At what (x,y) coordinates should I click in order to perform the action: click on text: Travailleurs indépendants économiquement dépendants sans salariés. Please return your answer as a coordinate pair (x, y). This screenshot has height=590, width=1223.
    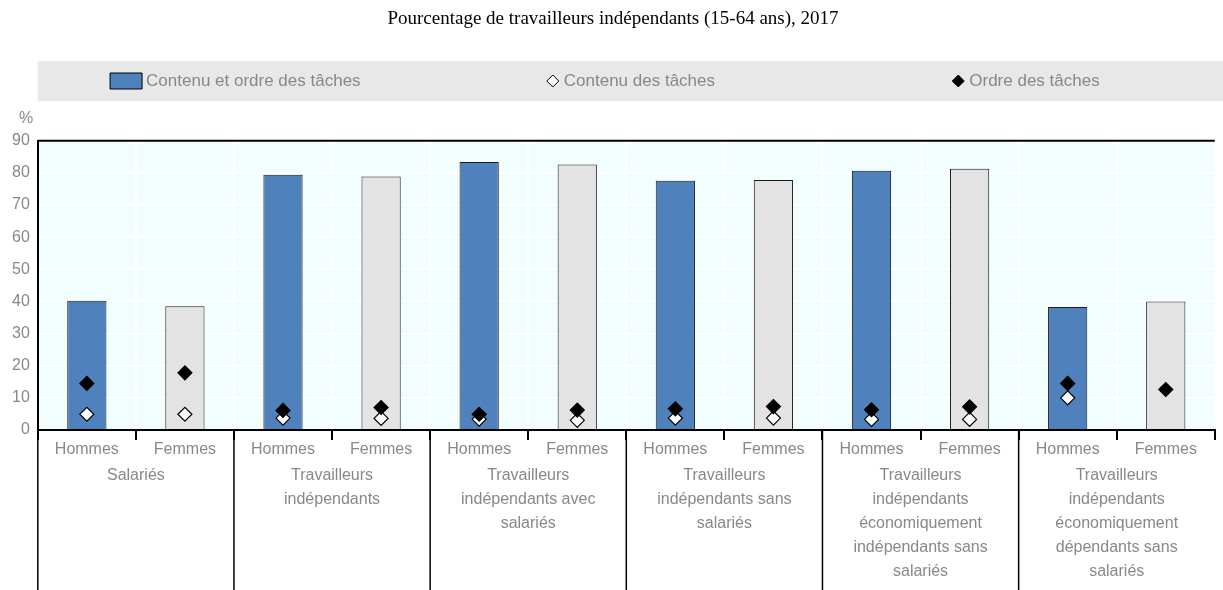
    Looking at the image, I should click on (1117, 523).